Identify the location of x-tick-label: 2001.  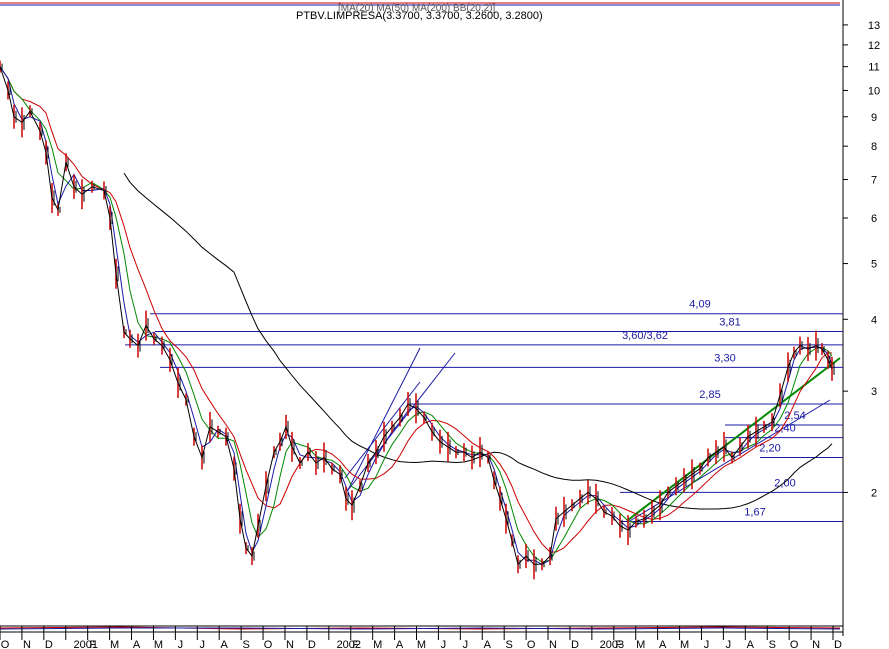
(86, 644).